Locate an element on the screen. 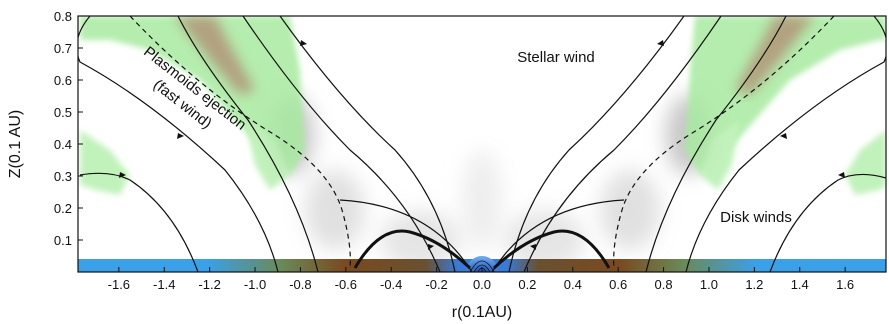 This screenshot has height=324, width=889. stellar-wind-label: Stellar wind is located at coordinates (556, 57).